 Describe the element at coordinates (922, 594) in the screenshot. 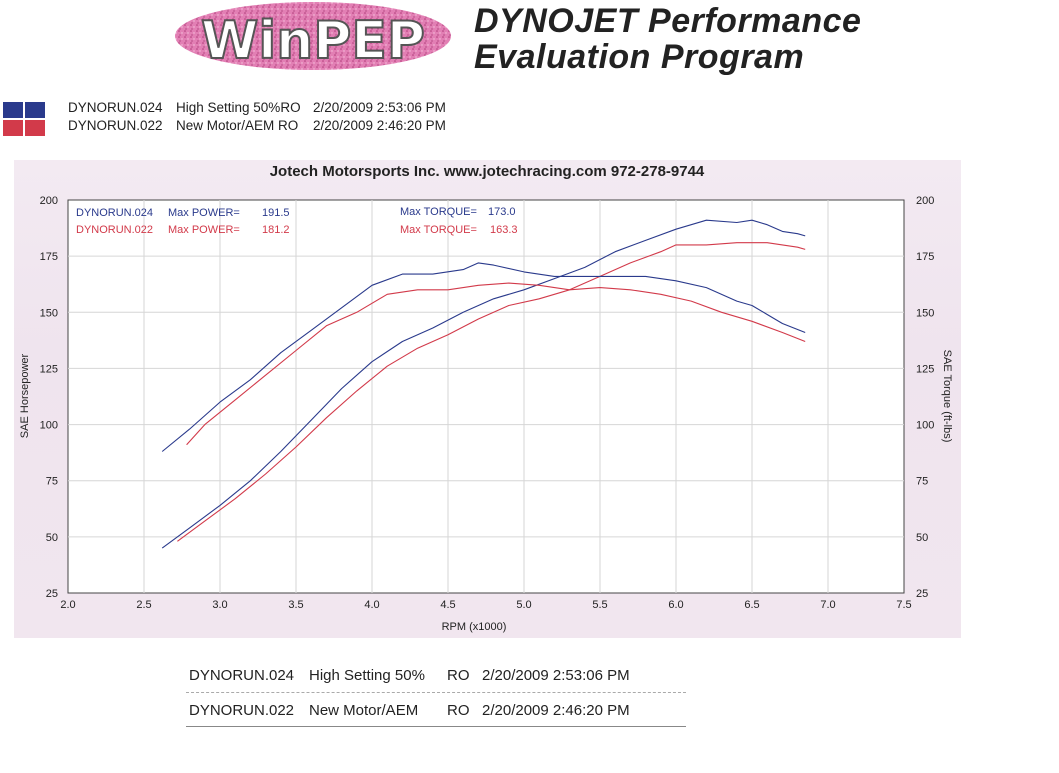

I see `y2-tick-label: 25` at that location.